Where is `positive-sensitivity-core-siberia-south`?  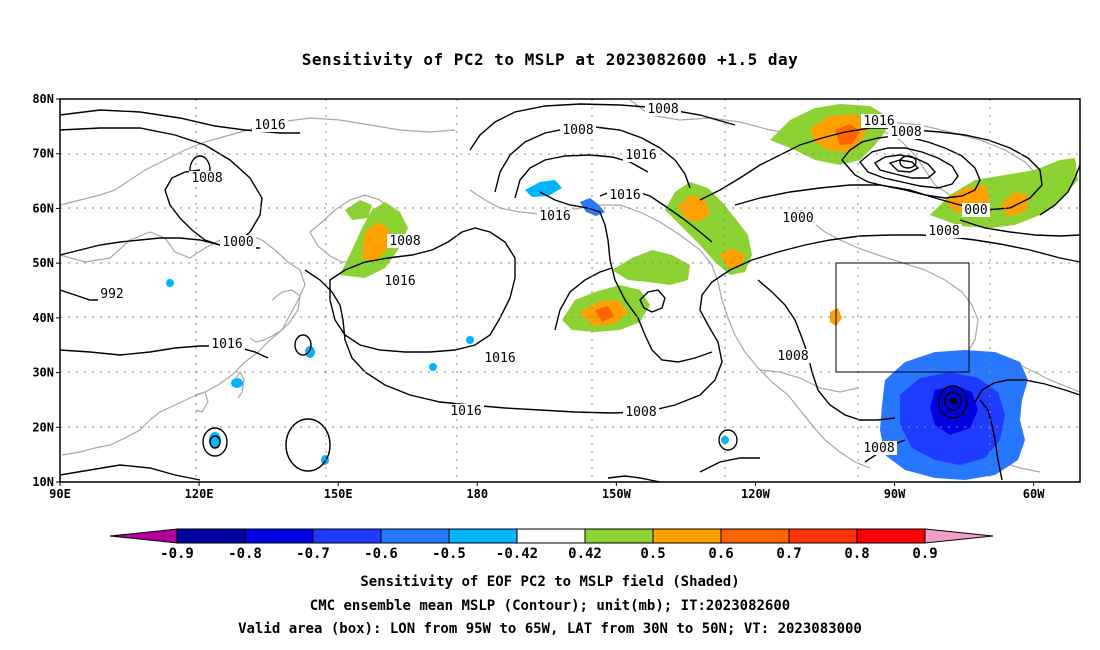
positive-sensitivity-core-siberia-south is located at coordinates (732, 258).